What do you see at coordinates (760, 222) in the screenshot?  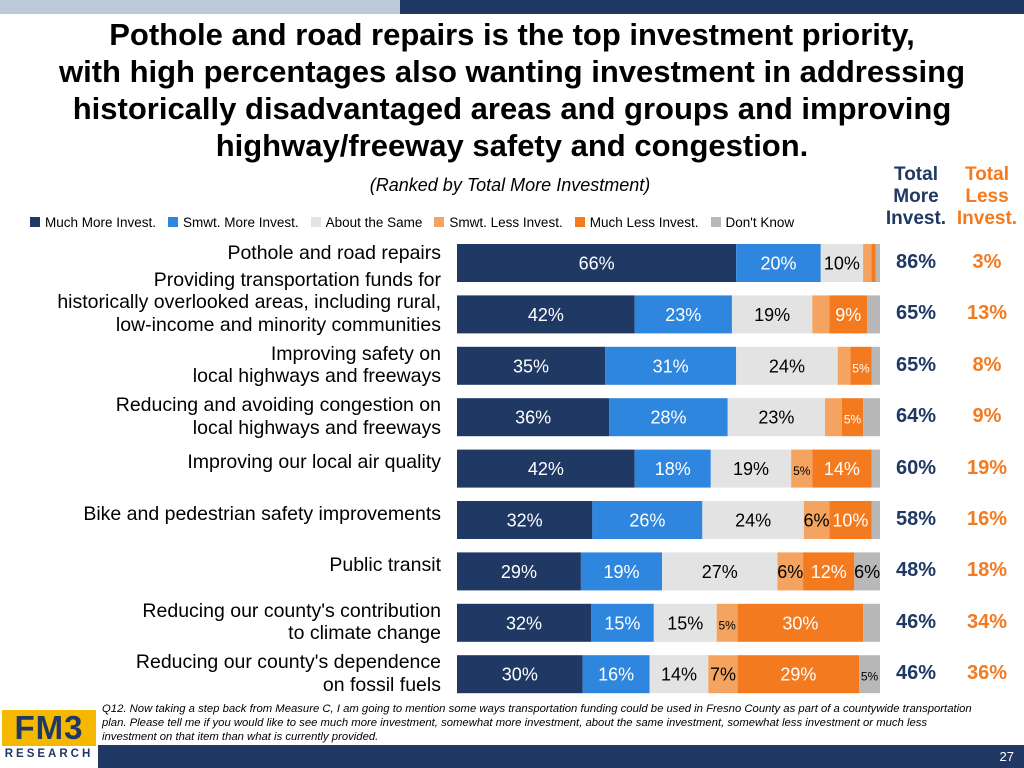 I see `legend-label: Don't Know` at bounding box center [760, 222].